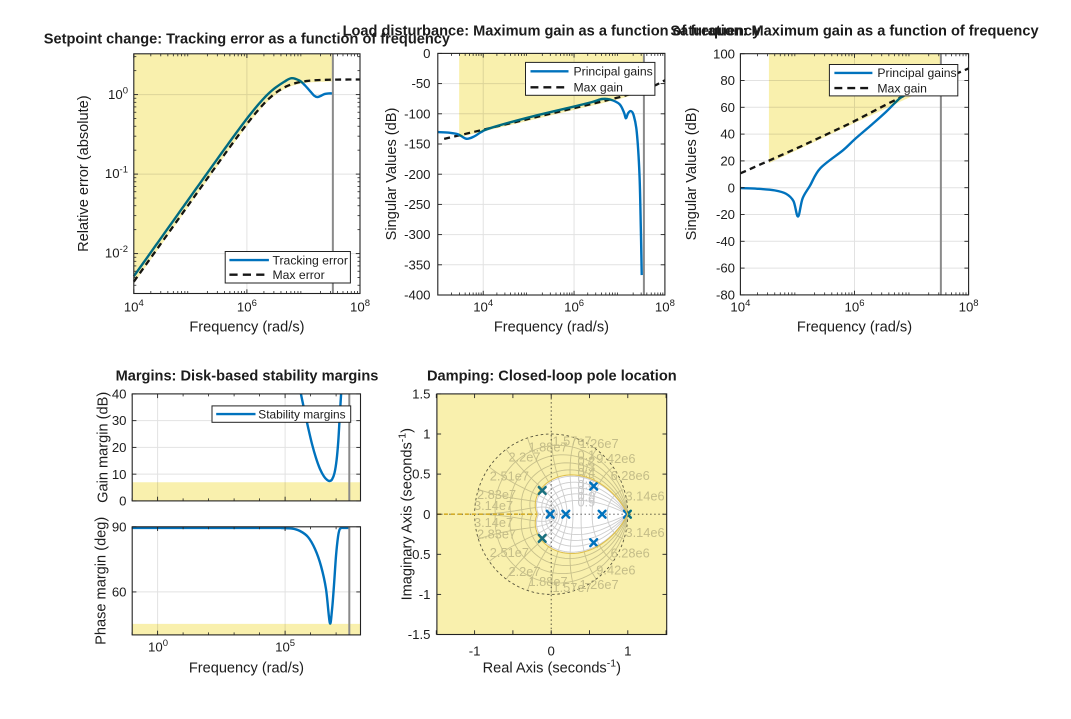 Image resolution: width=1071 pixels, height=719 pixels. What do you see at coordinates (587, 496) in the screenshot?
I see `svg-text: 0.8` at bounding box center [587, 496].